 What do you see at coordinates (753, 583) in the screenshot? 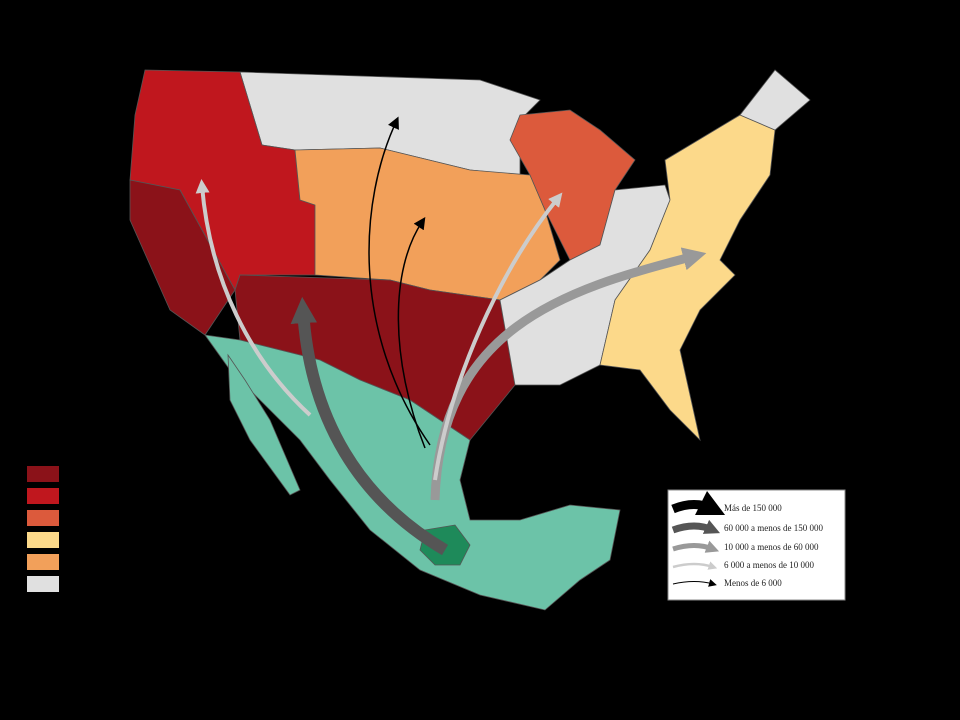
I see `legend-label: Menos de 6 000` at bounding box center [753, 583].